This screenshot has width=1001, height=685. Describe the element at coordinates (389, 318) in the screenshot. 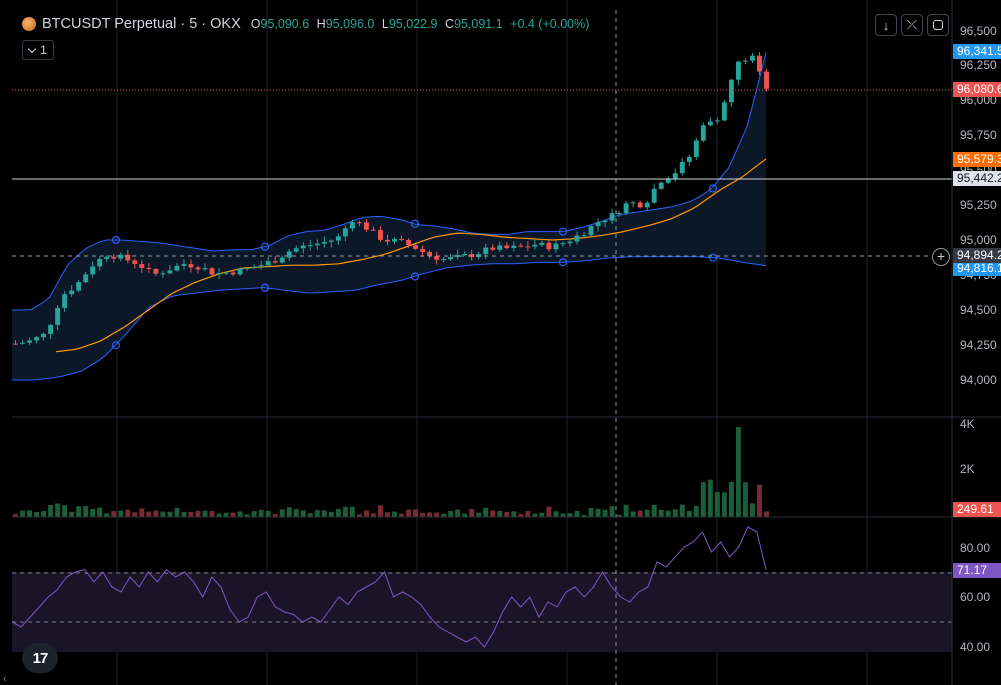

I see `bollinger-lower-line` at that location.